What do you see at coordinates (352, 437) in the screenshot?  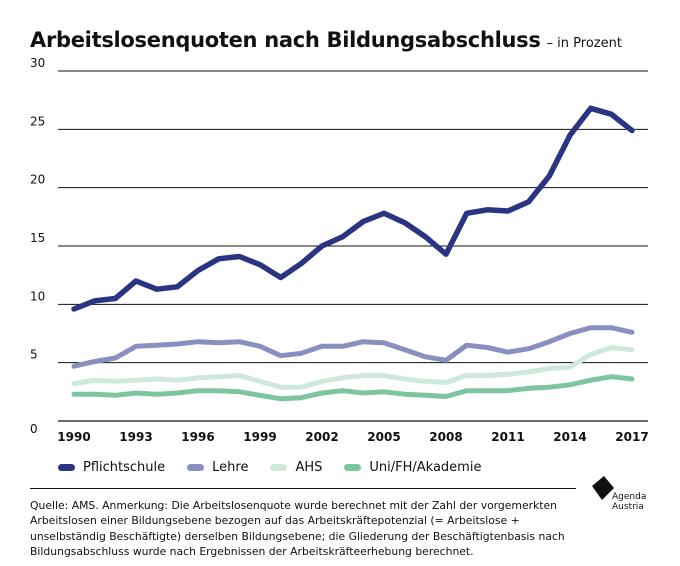 I see `x-axis-ticks: 1990 1993 1996 1999 2002 2005 2008 2011 2014 2017` at bounding box center [352, 437].